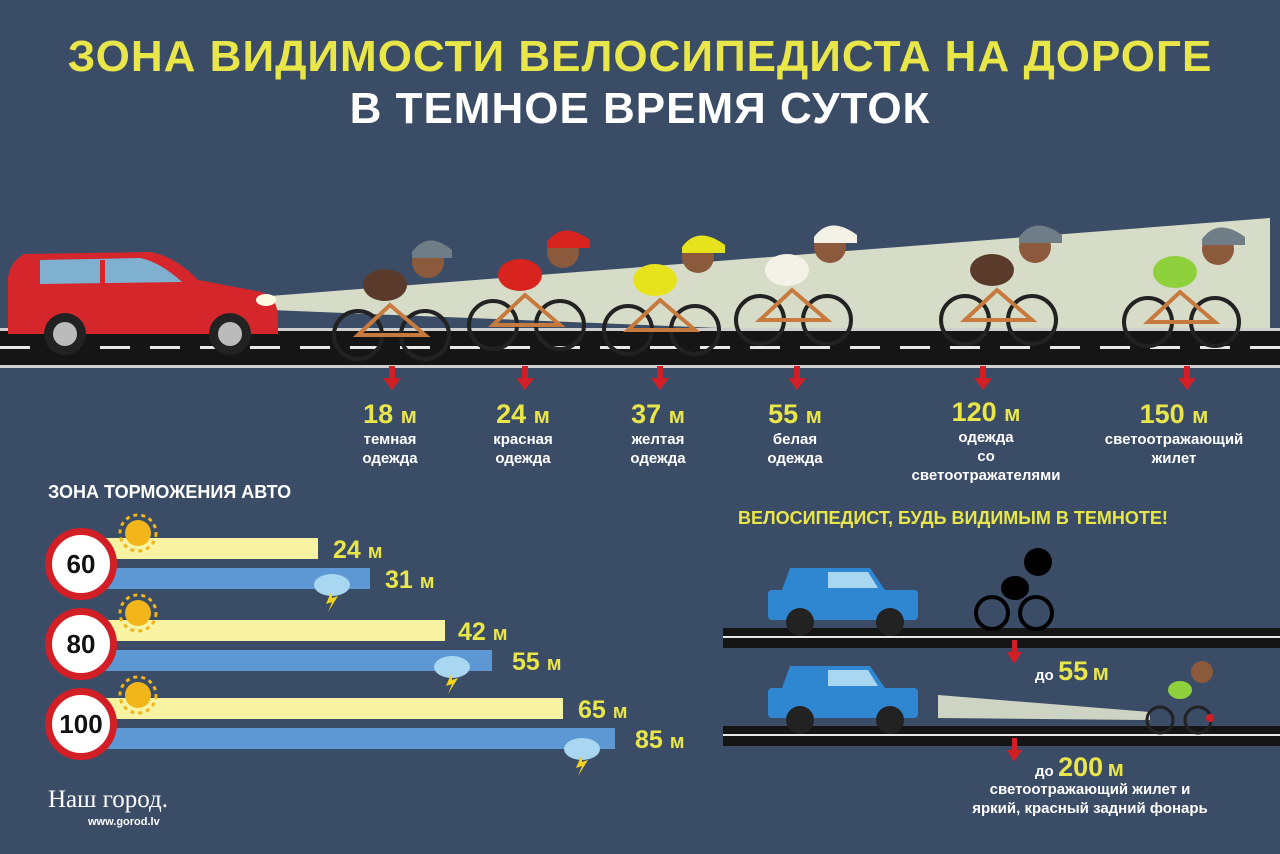 Image resolution: width=1280 pixels, height=854 pixels. I want to click on speed-sign-60: 60, so click(81, 564).